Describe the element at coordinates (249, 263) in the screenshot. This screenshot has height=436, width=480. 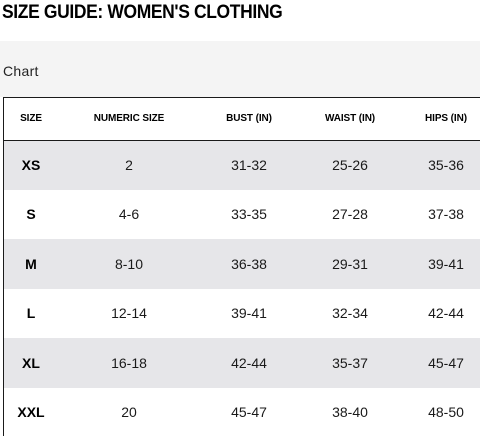
I see `bust-cell: 36-38` at that location.